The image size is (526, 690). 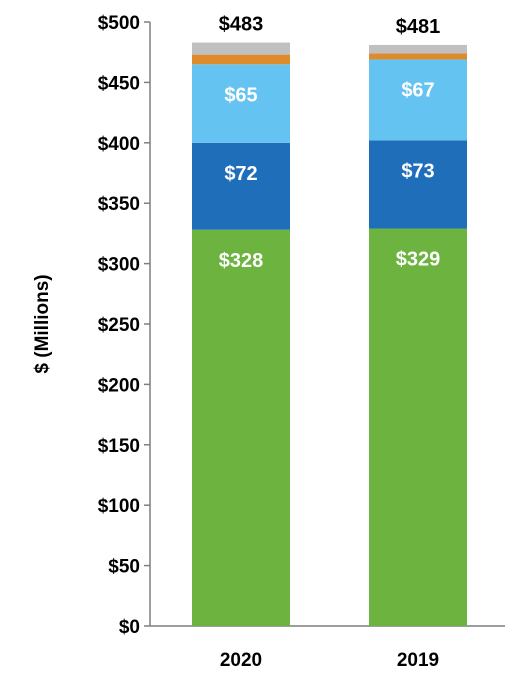 I want to click on bar-total-label: $483, so click(x=241, y=25).